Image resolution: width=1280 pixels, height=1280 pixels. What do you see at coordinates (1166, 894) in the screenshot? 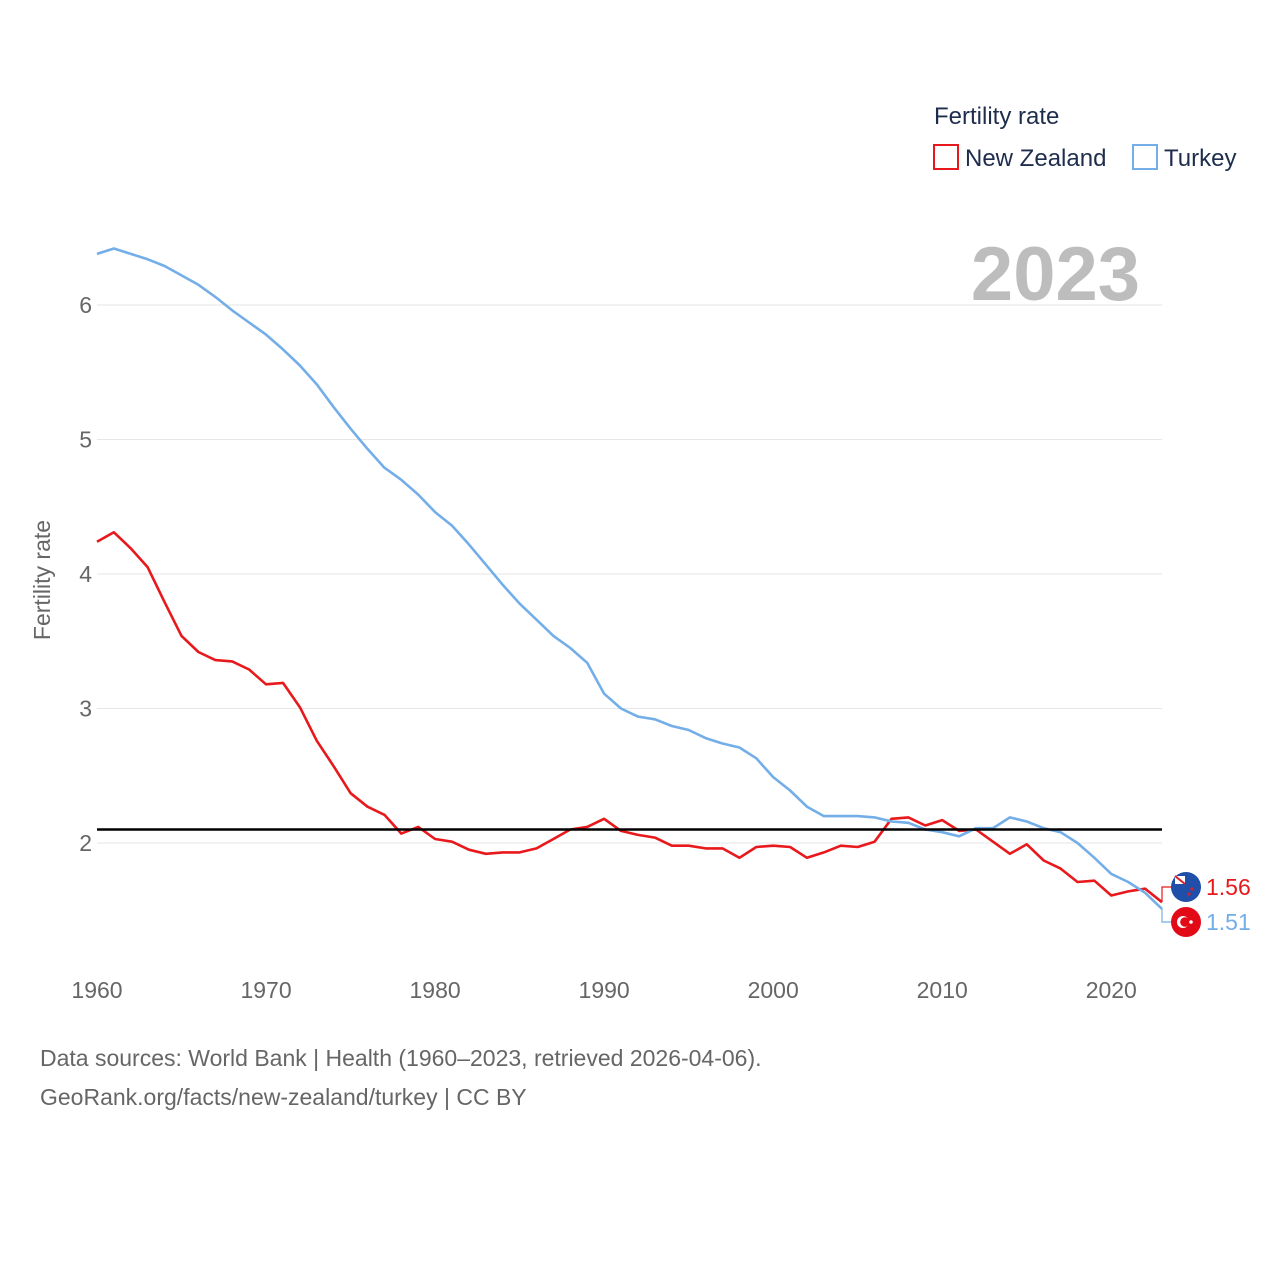
I see `end-connector-new-zealand` at bounding box center [1166, 894].